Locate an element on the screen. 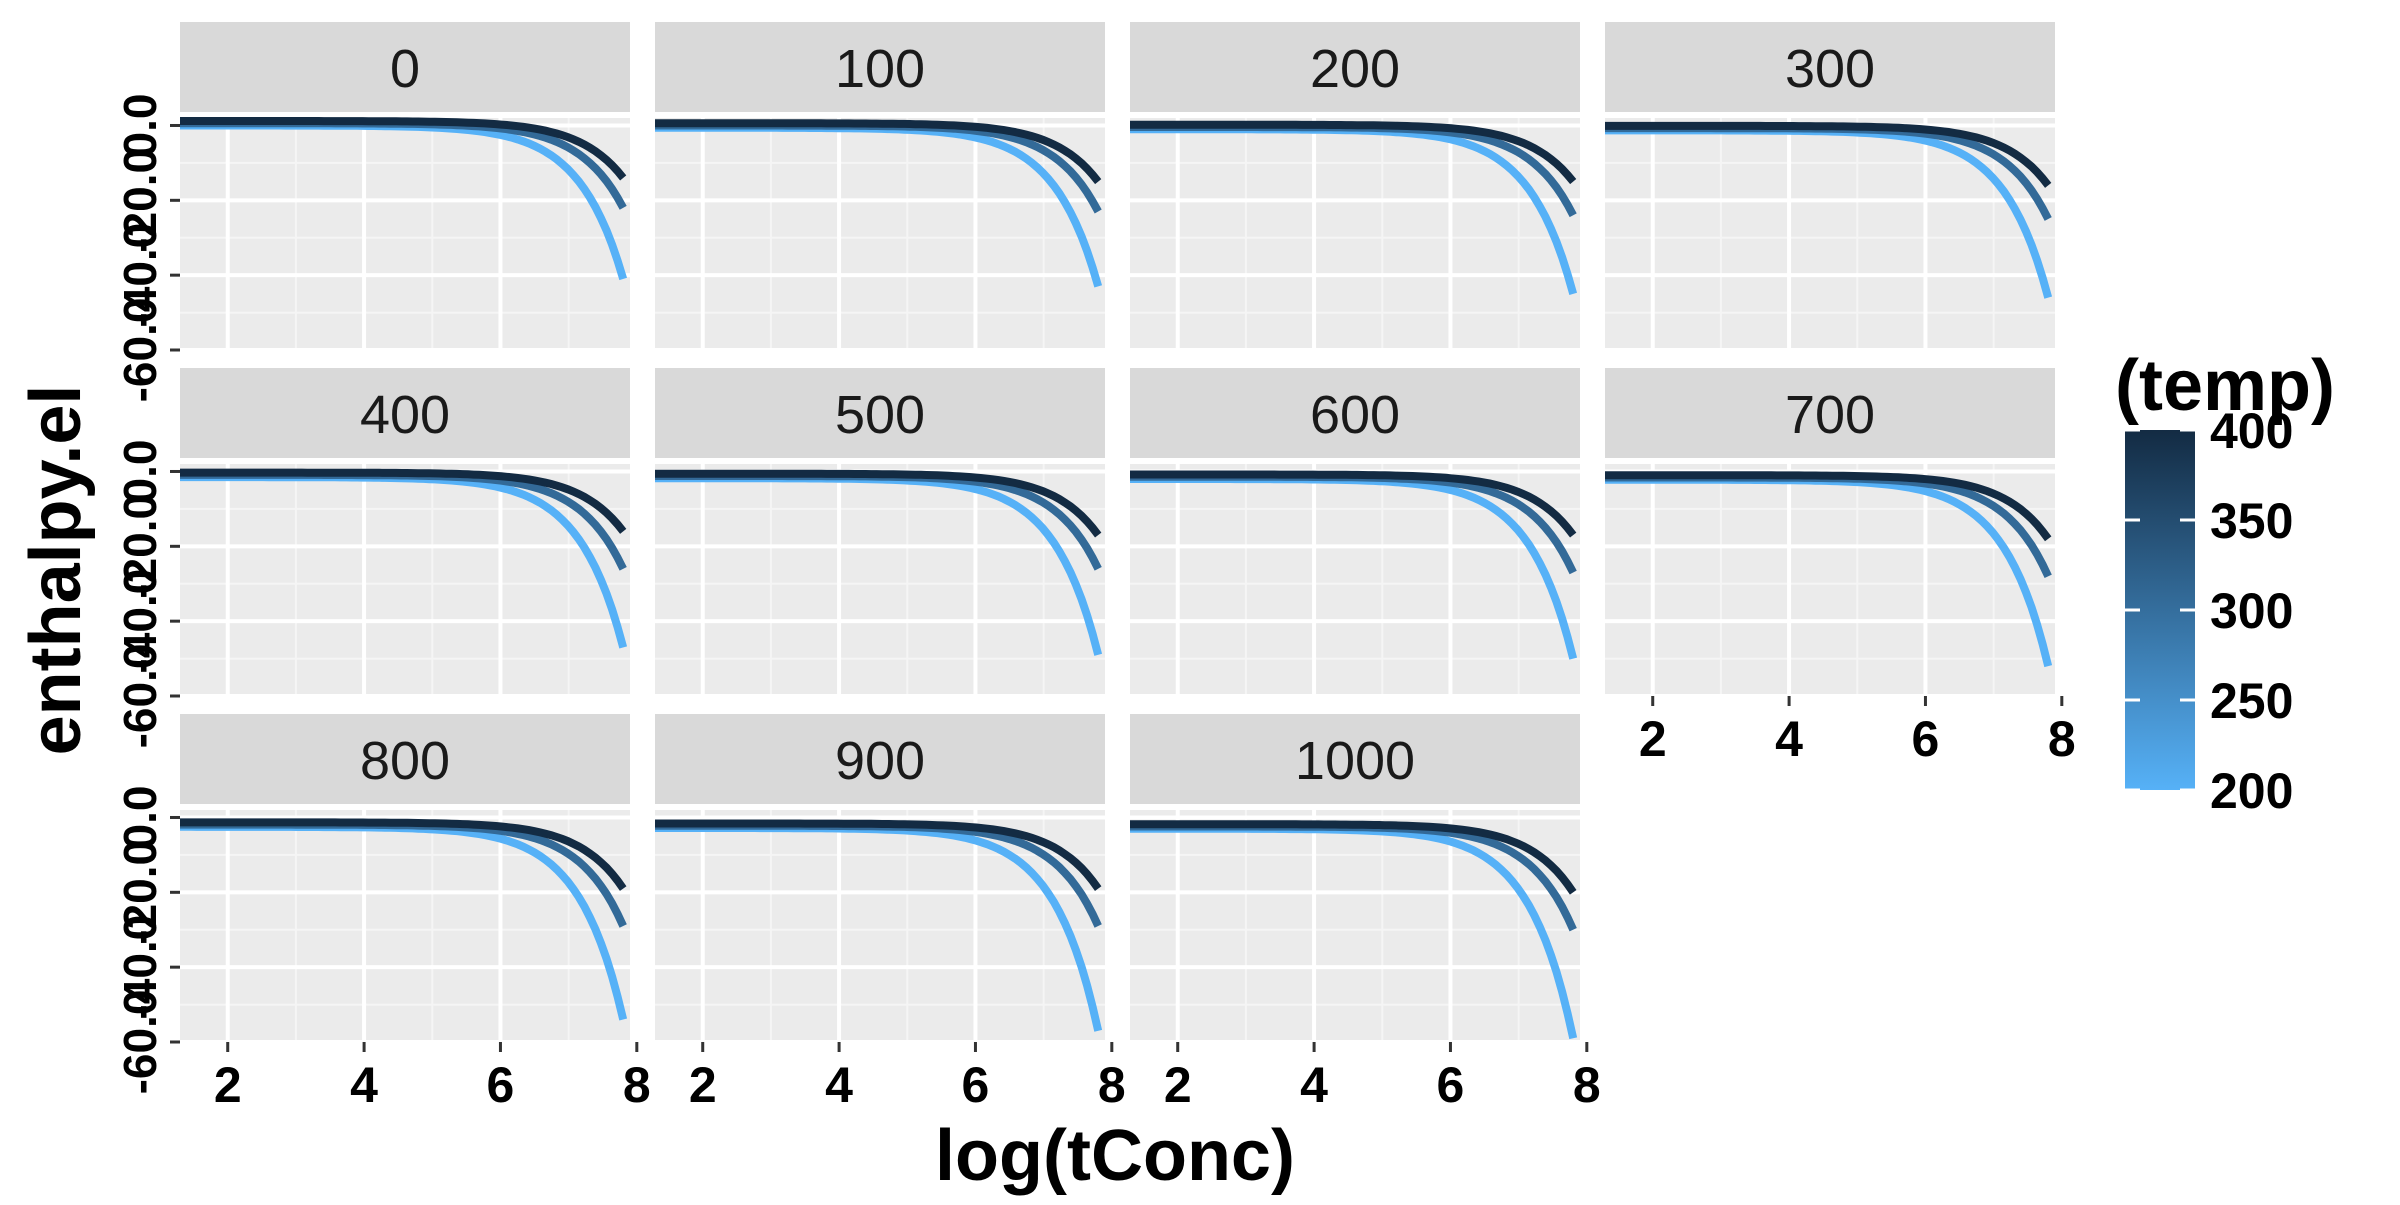 Image resolution: width=2400 pixels, height=1205 pixels. facet-panel: 300 is located at coordinates (1830, 187).